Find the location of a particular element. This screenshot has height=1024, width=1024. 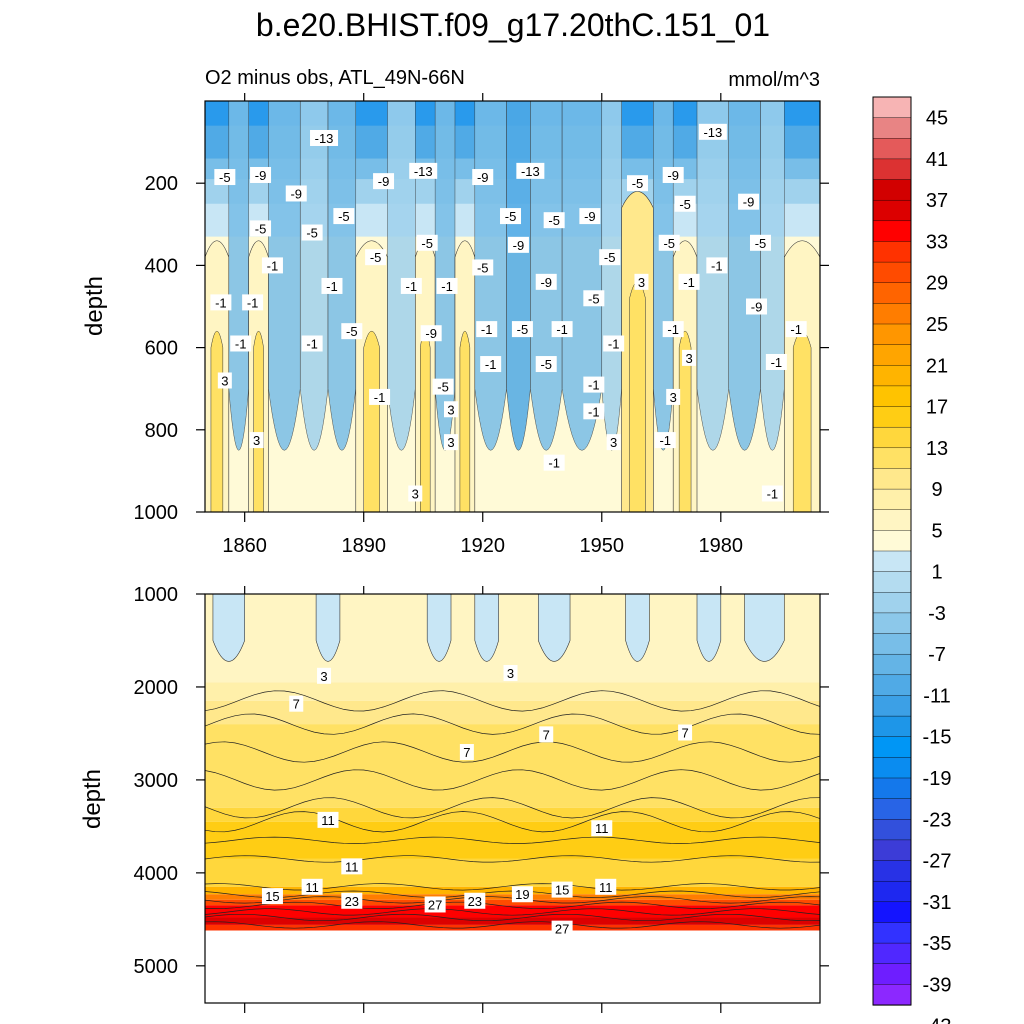

colorbar-label: 21 is located at coordinates (937, 366).